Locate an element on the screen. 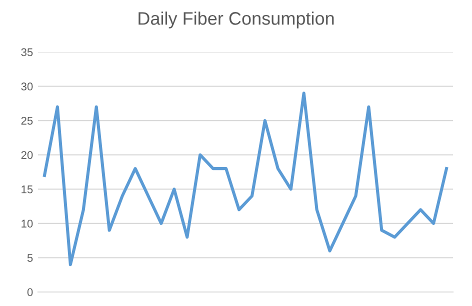 The image size is (472, 306). y-tick-label: 0 is located at coordinates (30, 292).